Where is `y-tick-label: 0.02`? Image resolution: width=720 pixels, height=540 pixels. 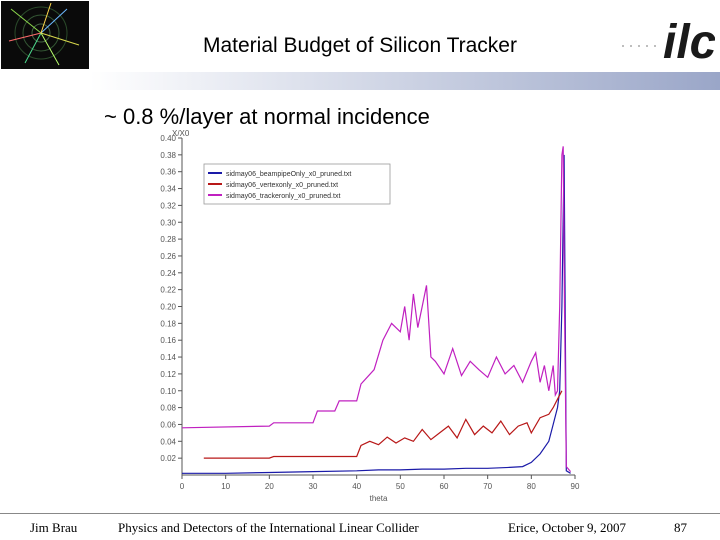 y-tick-label: 0.02 is located at coordinates (168, 458).